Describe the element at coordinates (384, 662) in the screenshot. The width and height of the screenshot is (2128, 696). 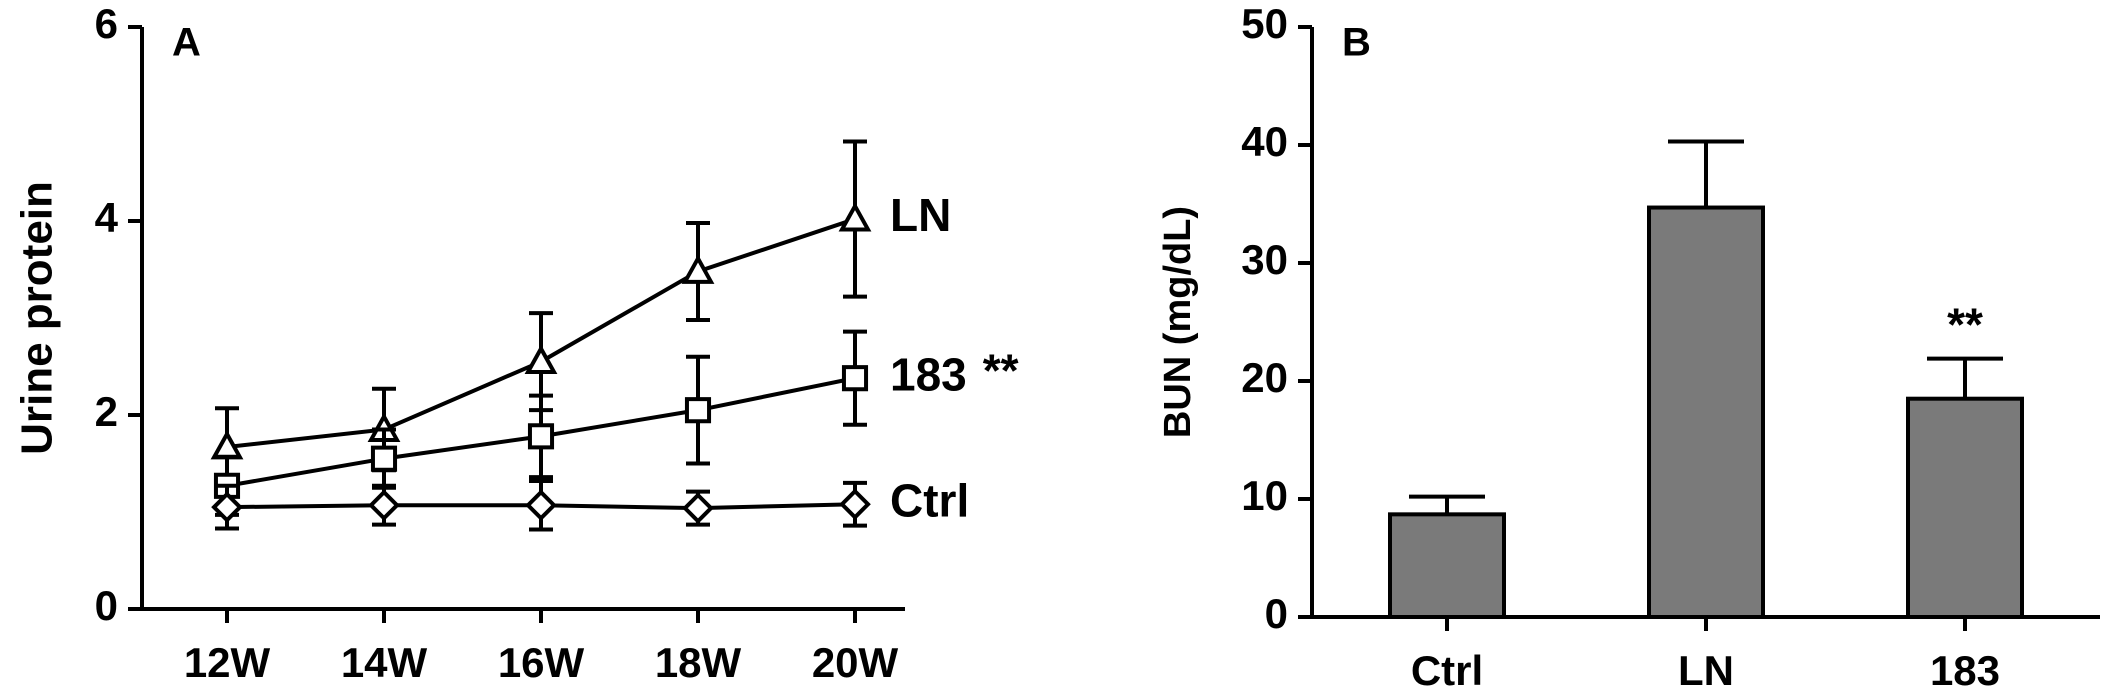
I see `x-tick-label: 14W` at that location.